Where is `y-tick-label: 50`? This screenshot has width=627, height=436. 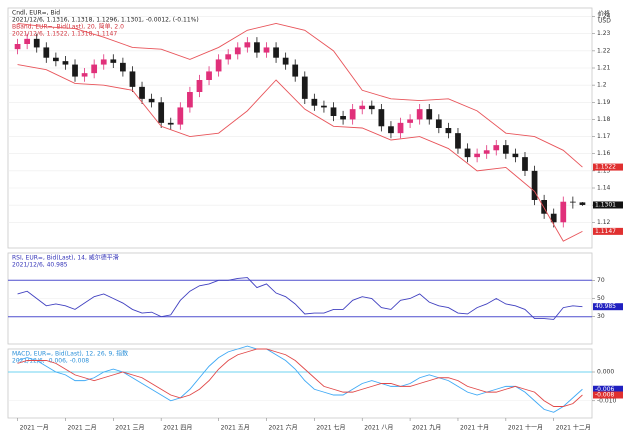
y-tick-label: 50 is located at coordinates (601, 298).